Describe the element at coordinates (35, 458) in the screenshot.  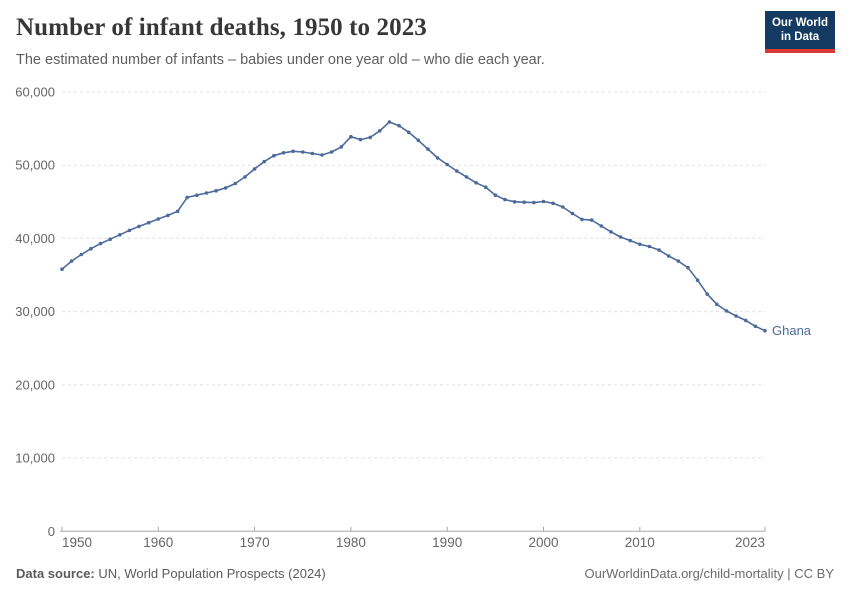
I see `y-tick-label: 10,000` at that location.